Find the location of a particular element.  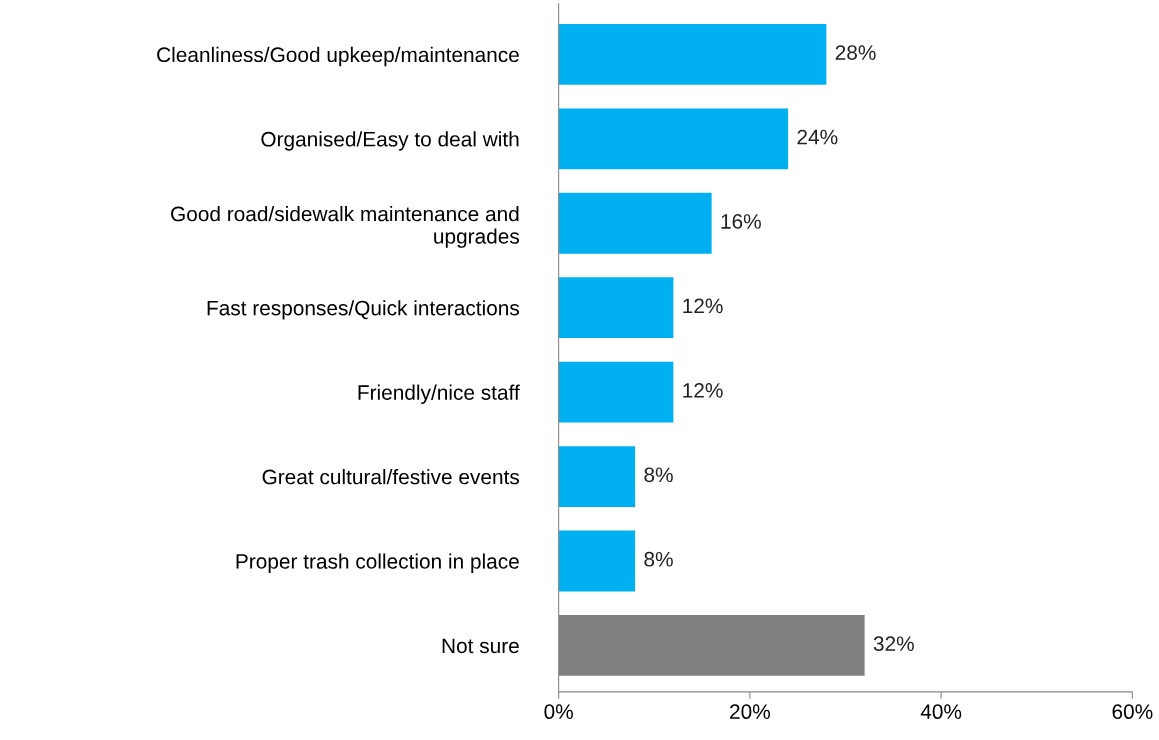

x-tick-label: 60% is located at coordinates (1132, 712).